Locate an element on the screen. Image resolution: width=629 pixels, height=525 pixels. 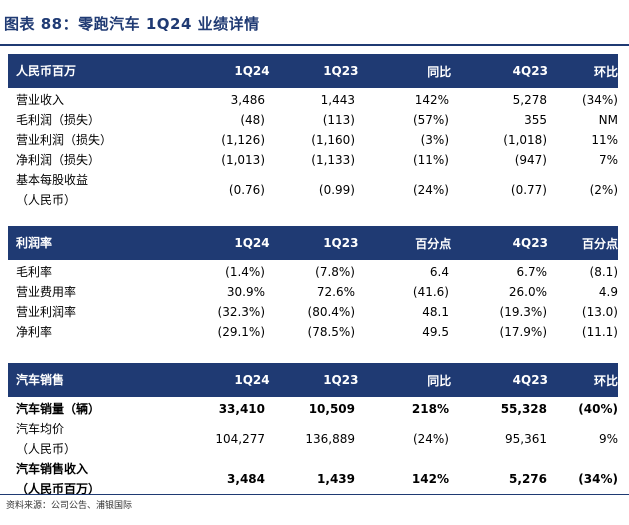
cell: (19.3%) is located at coordinates (523, 312).